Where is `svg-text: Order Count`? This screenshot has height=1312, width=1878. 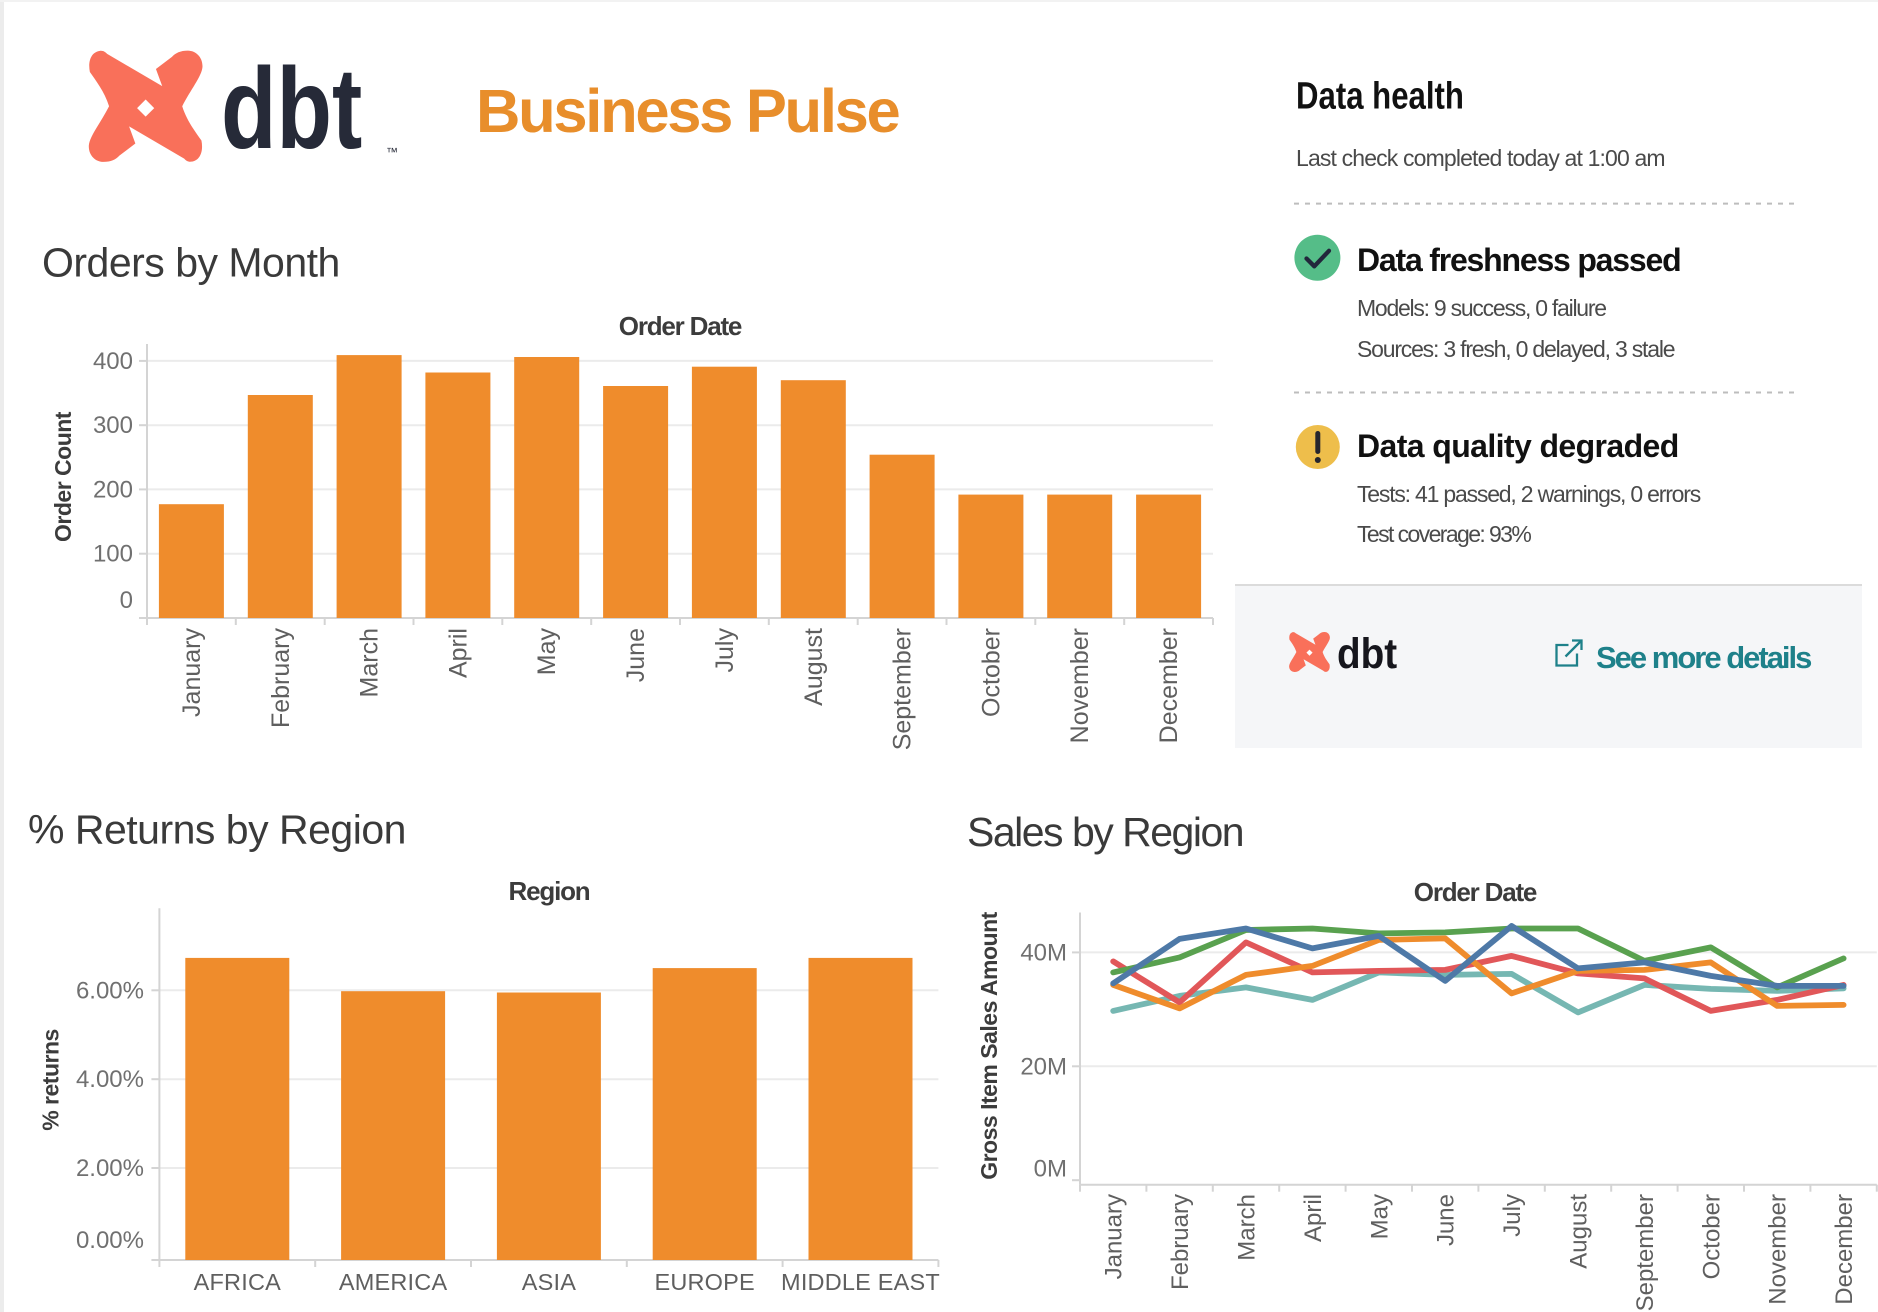 svg-text: Order Count is located at coordinates (63, 476).